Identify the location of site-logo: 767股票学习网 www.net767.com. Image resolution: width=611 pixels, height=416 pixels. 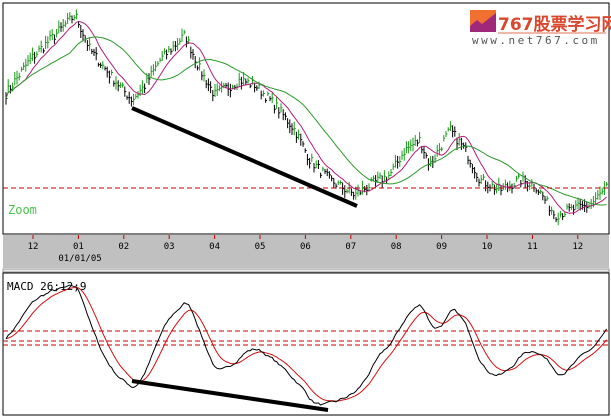
(539, 29).